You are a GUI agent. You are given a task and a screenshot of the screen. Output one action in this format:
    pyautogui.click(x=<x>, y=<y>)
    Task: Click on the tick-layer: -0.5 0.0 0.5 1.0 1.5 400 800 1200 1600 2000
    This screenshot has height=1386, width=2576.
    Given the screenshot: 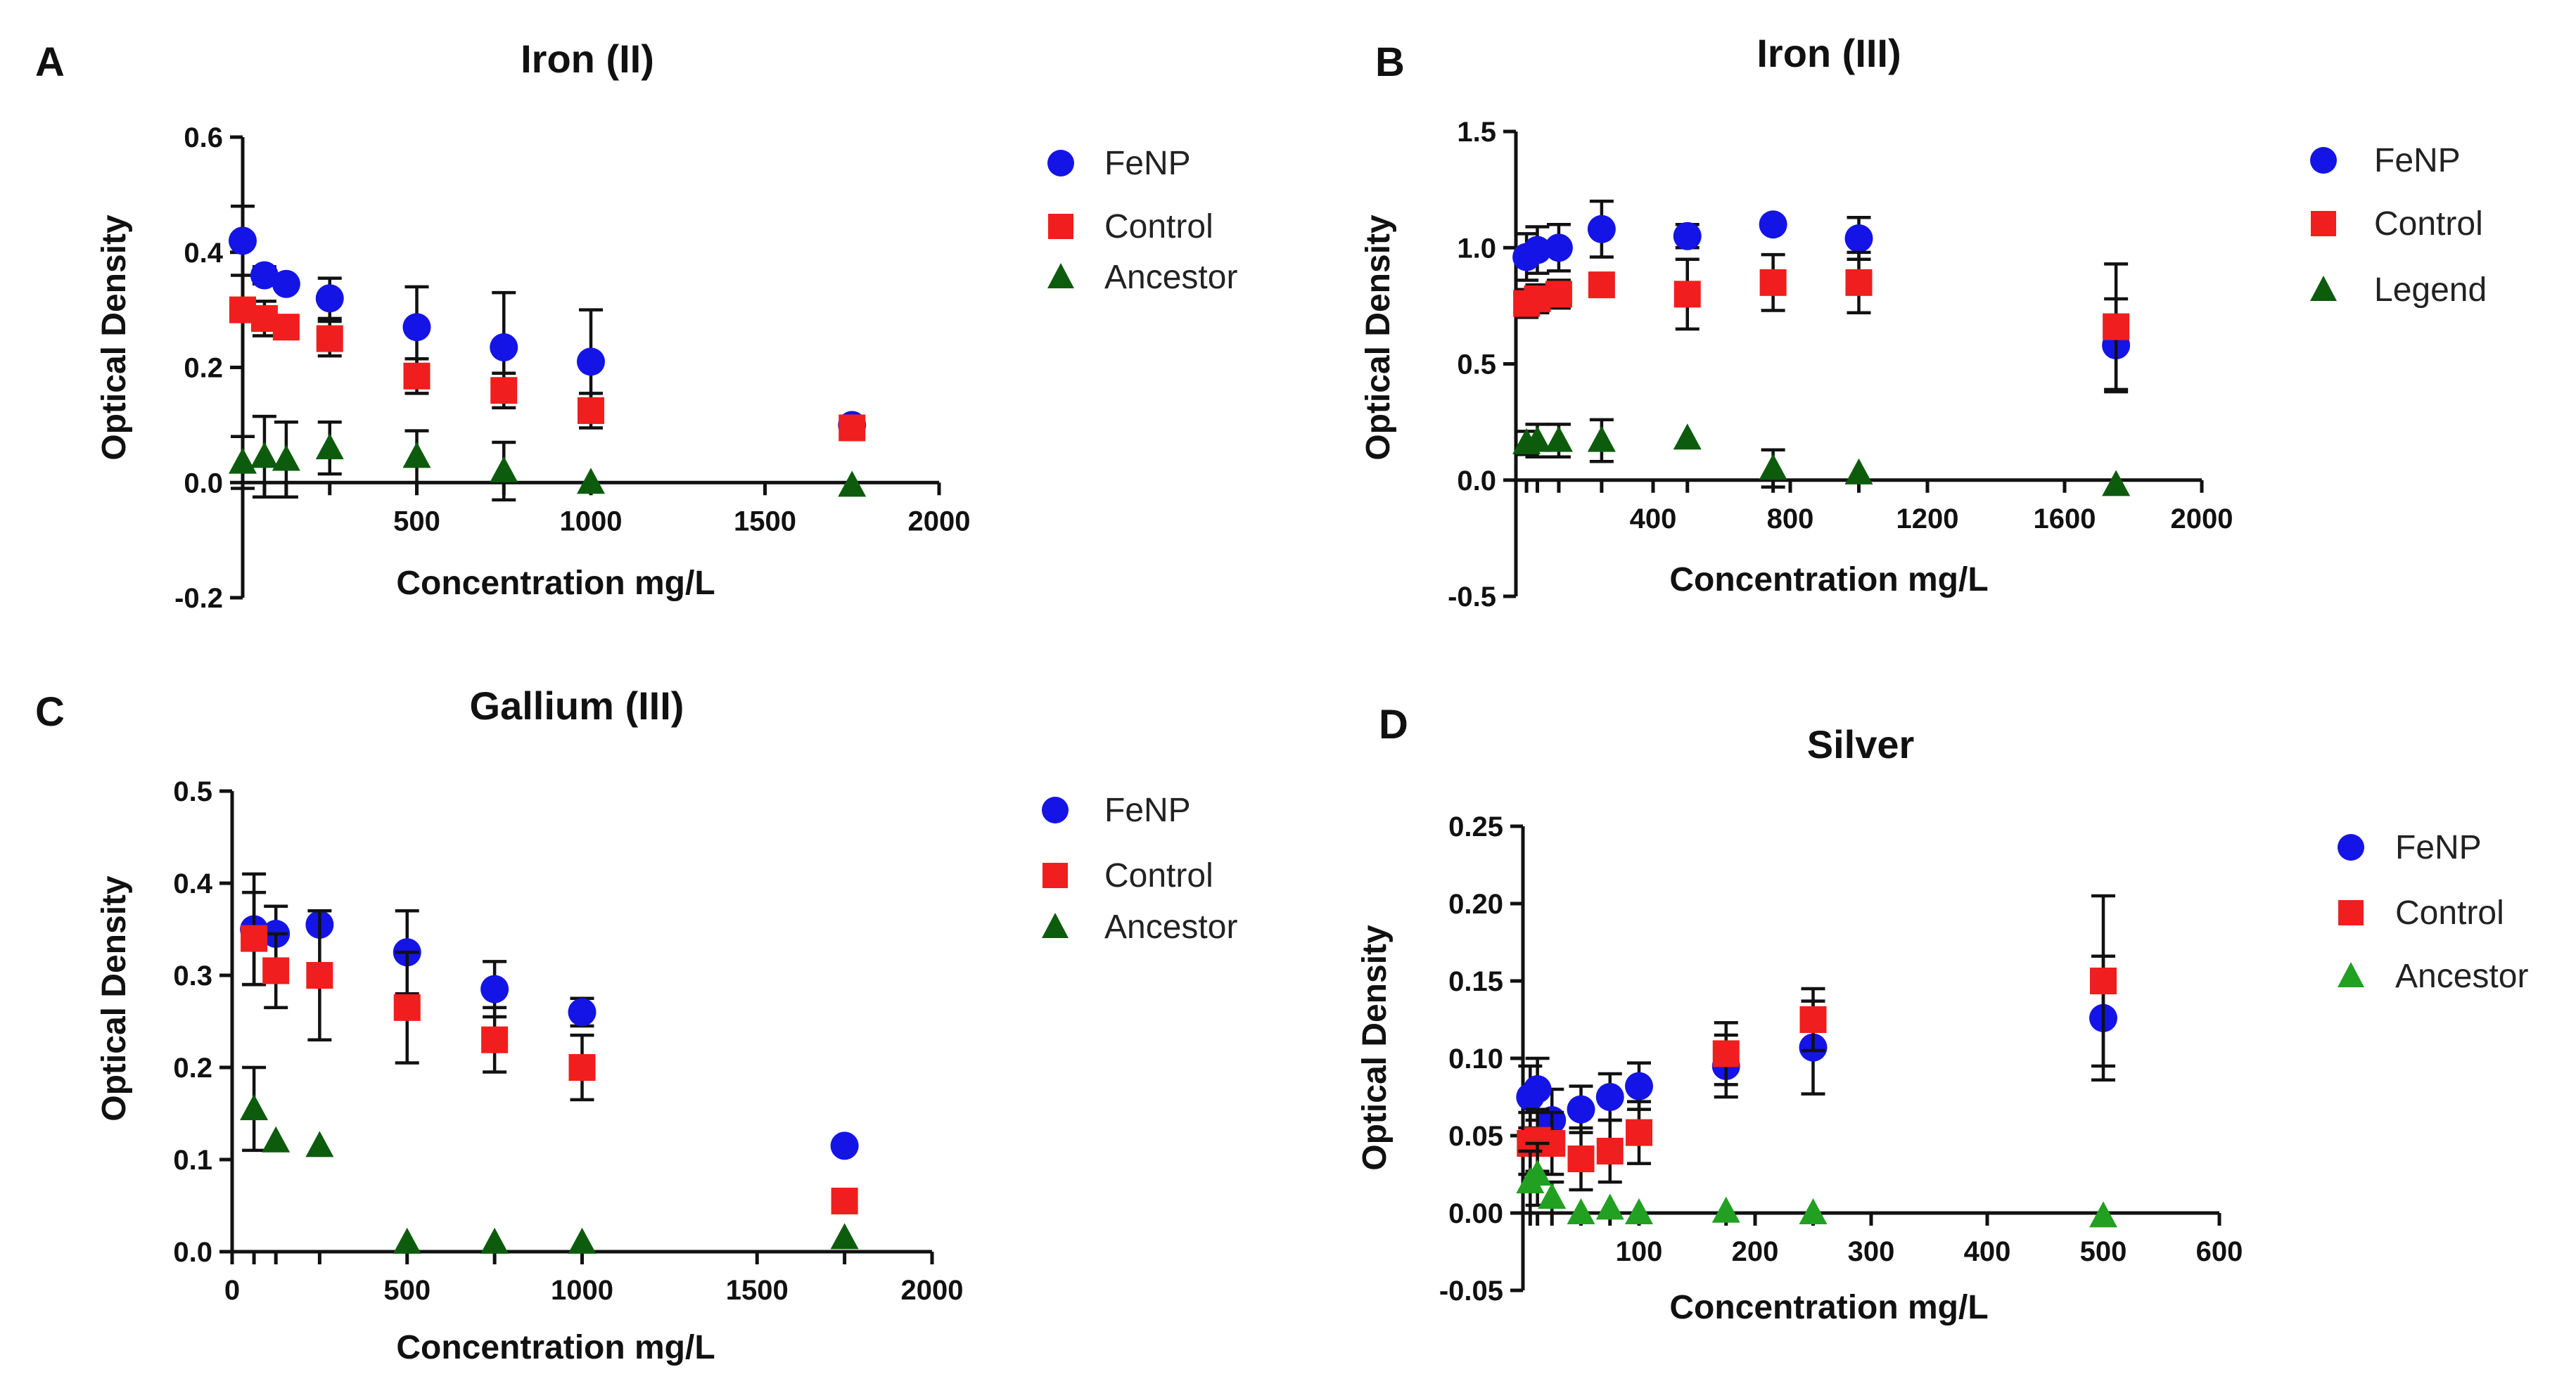 What is the action you would take?
    pyautogui.click(x=1840, y=364)
    